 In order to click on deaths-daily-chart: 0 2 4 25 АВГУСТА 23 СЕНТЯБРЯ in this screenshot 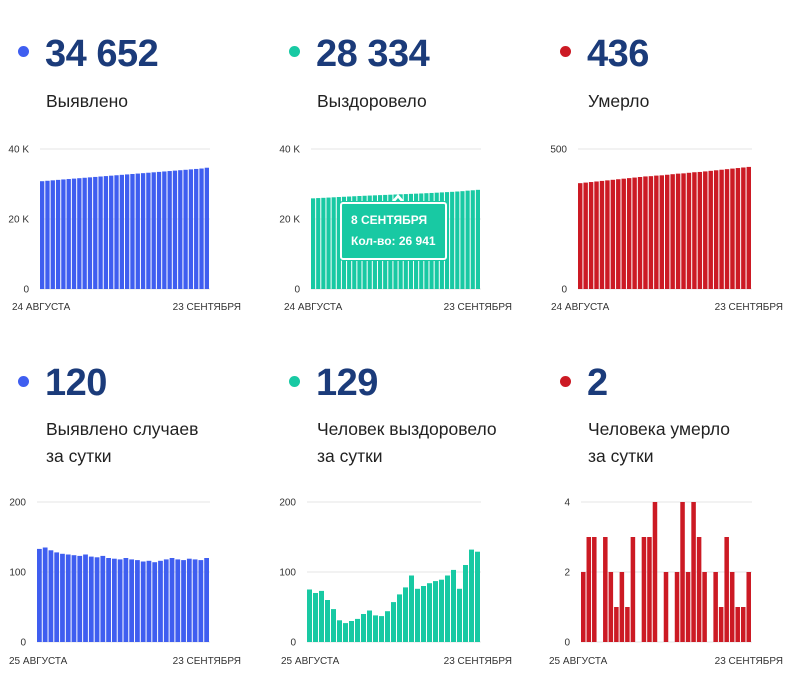, I will do `click(668, 585)`.